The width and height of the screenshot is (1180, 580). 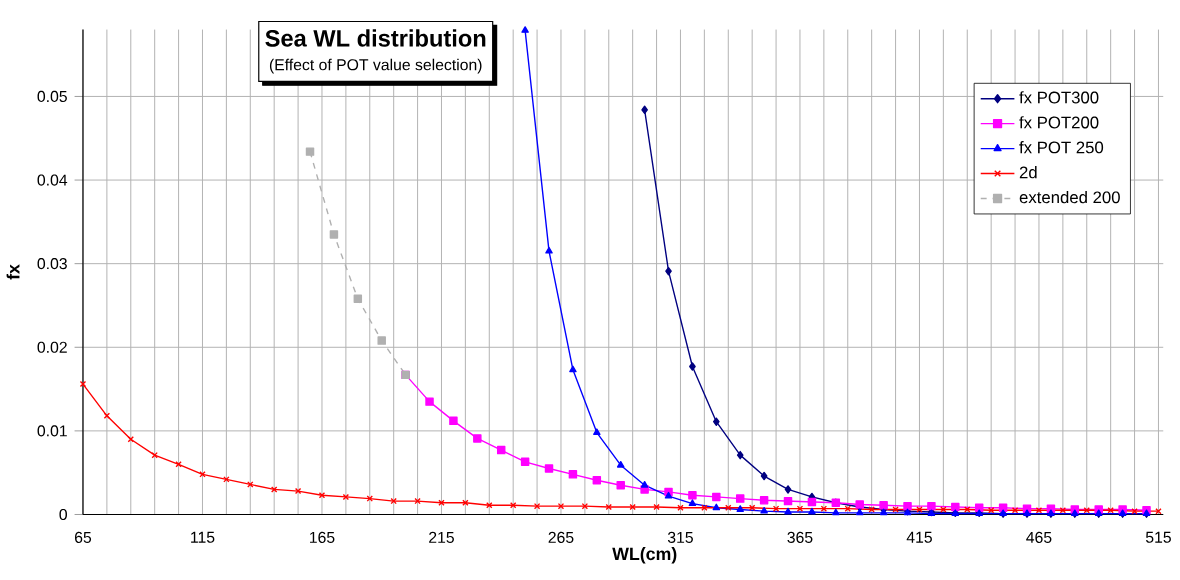 What do you see at coordinates (13, 272) in the screenshot?
I see `y-axis-title: fx` at bounding box center [13, 272].